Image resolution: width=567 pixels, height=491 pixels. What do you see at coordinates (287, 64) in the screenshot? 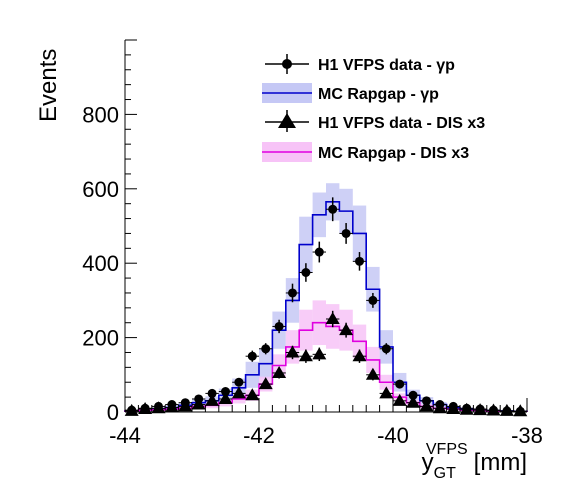
I see `legend-marker-circle` at bounding box center [287, 64].